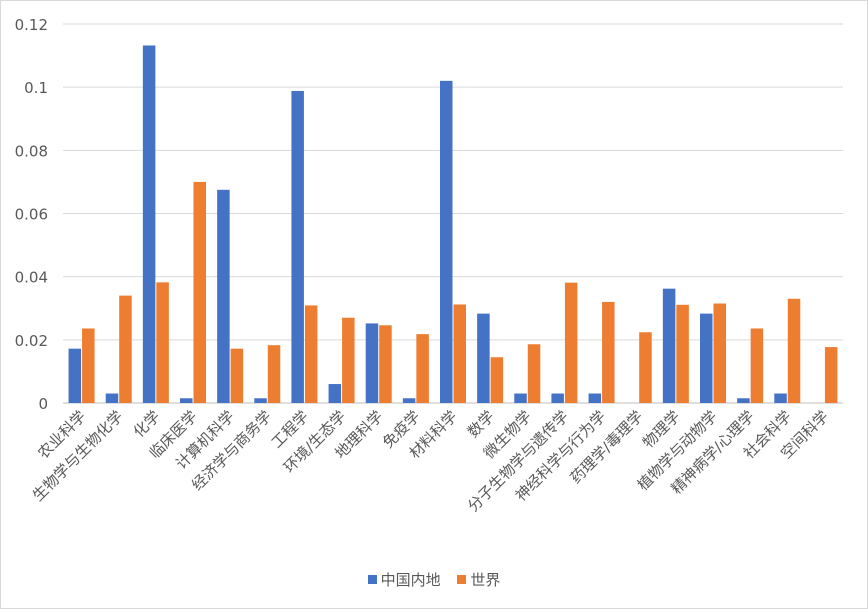  Describe the element at coordinates (31, 151) in the screenshot. I see `y-tick-label: 0.08` at that location.